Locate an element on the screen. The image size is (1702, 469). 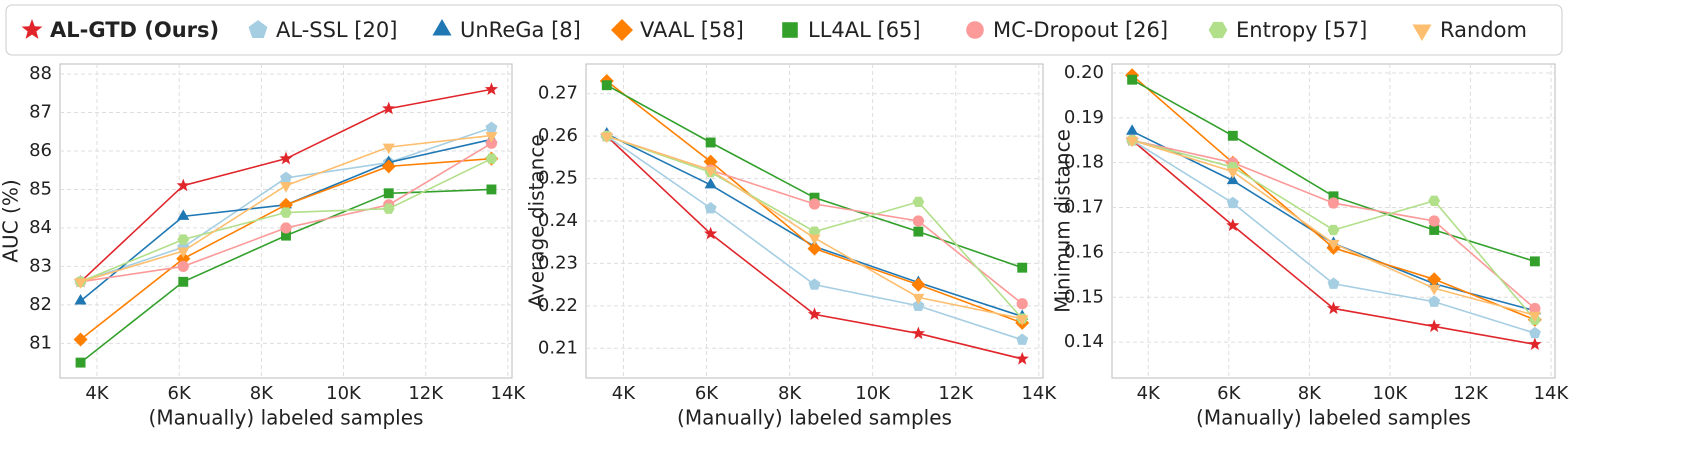
y-tick-label: 0.18 is located at coordinates (1084, 162).